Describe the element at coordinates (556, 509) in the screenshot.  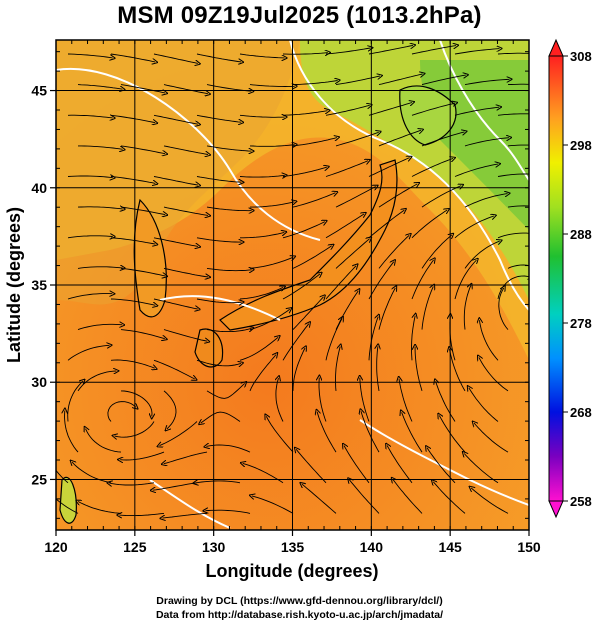
I see `colorbar-min-arrow` at that location.